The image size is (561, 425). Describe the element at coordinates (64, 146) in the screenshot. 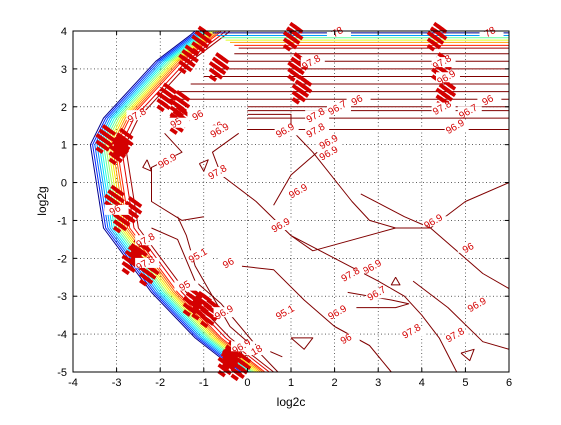

I see `y-tick-label: 1` at that location.